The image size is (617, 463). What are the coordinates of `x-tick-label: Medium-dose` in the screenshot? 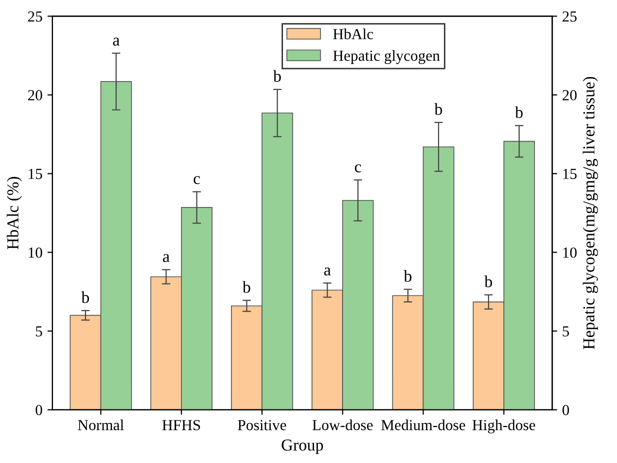 It's located at (423, 424).